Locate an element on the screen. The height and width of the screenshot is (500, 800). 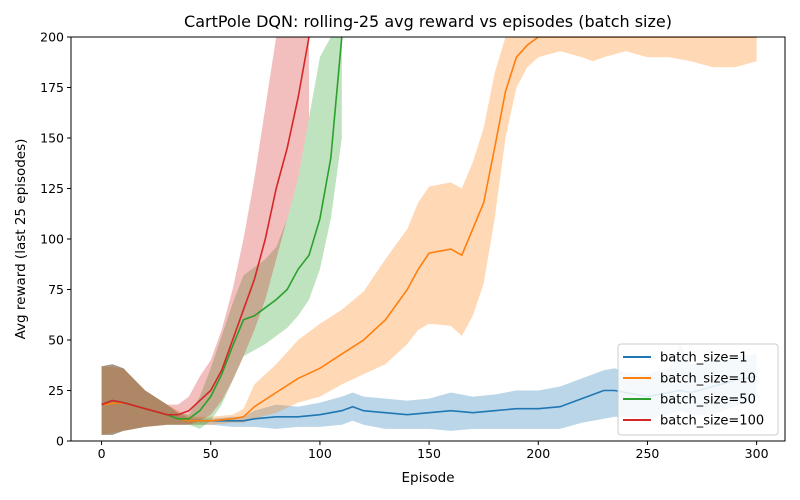
x-tick-label: 0 is located at coordinates (102, 453).